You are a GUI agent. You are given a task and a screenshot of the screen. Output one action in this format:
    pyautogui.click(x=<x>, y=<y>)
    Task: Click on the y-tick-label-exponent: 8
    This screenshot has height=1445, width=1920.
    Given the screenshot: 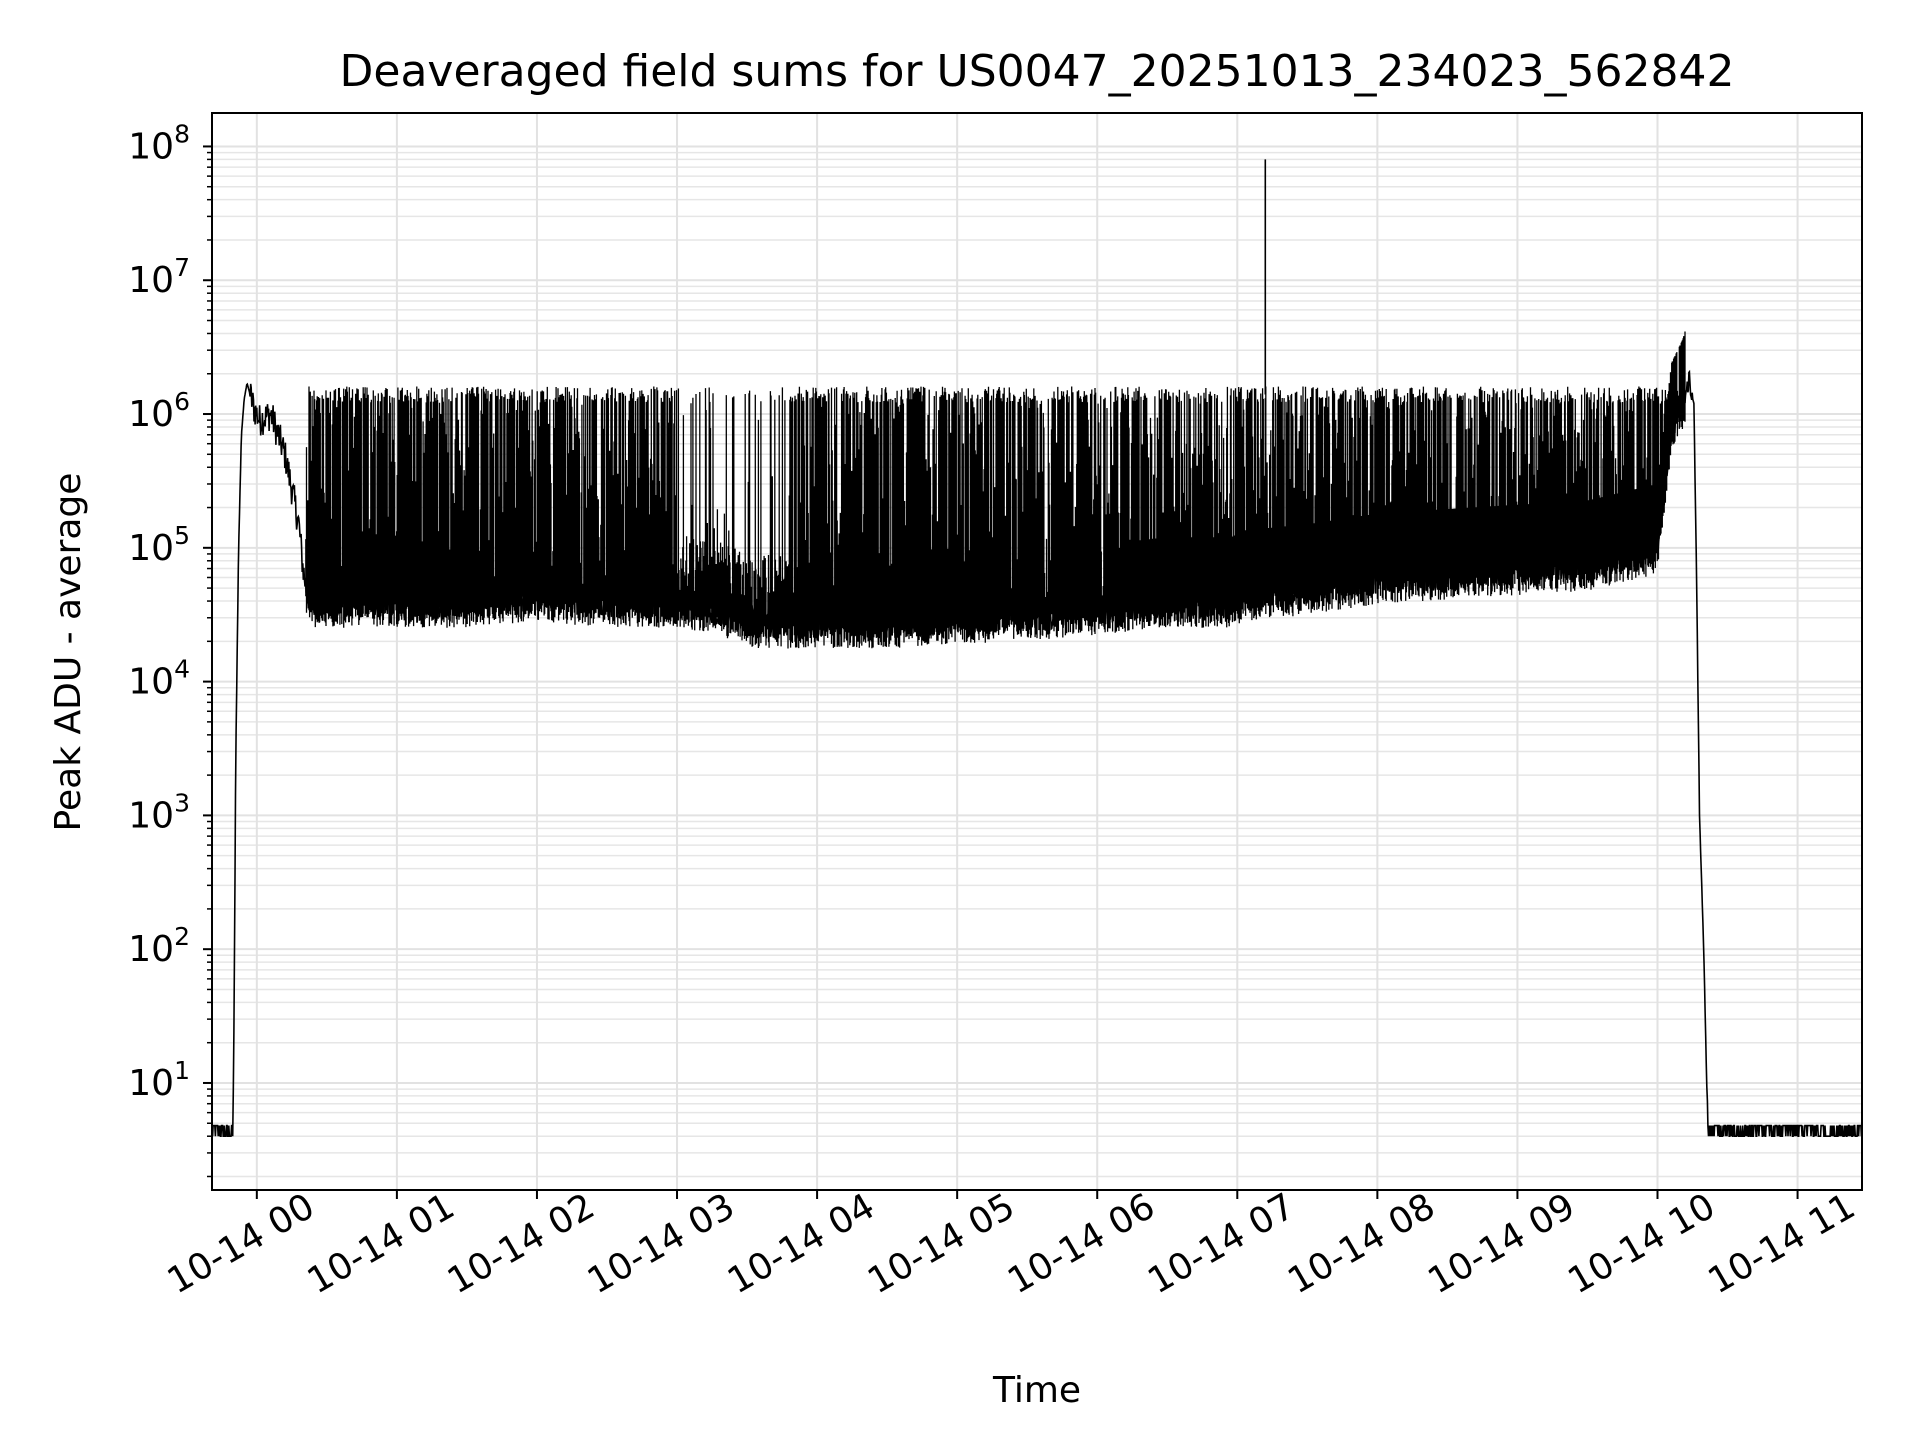 What is the action you would take?
    pyautogui.click(x=182, y=133)
    